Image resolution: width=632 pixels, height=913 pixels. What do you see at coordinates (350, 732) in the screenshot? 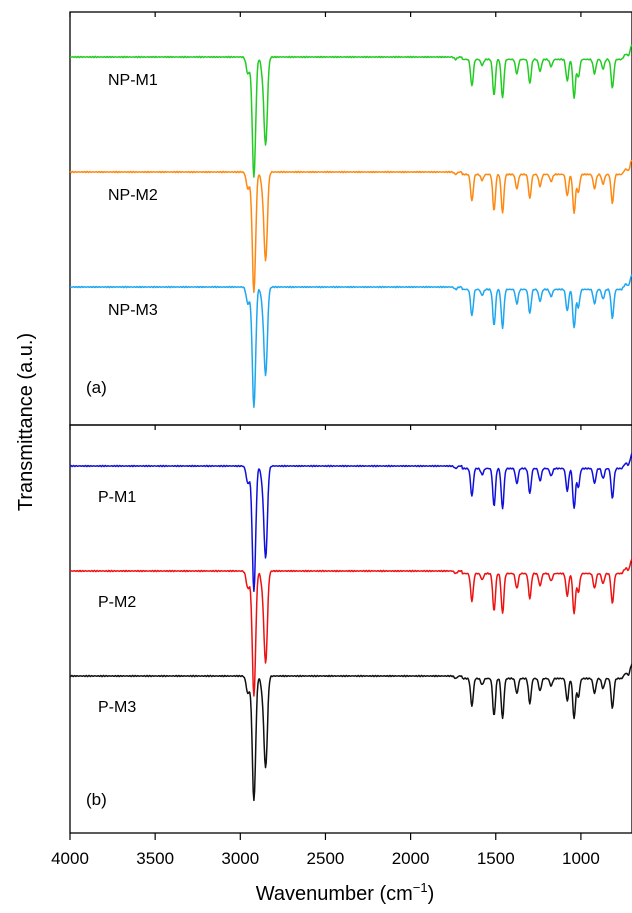
I see `series-line-p-m3` at bounding box center [350, 732].